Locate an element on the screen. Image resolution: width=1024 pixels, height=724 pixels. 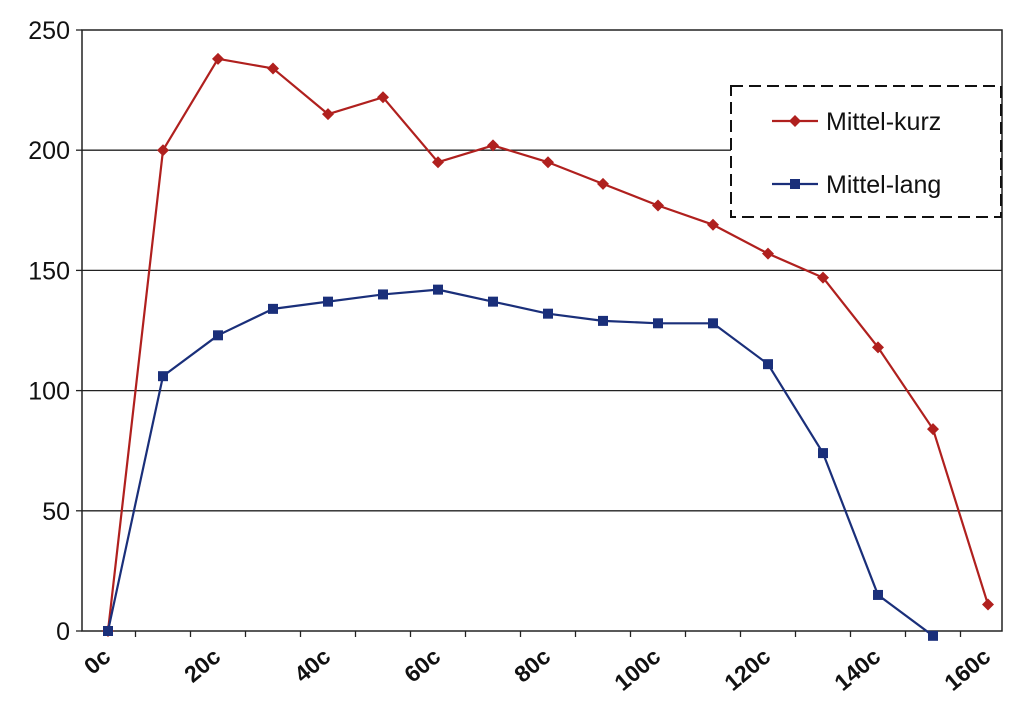
y-tick-label: 0 is located at coordinates (63, 632).